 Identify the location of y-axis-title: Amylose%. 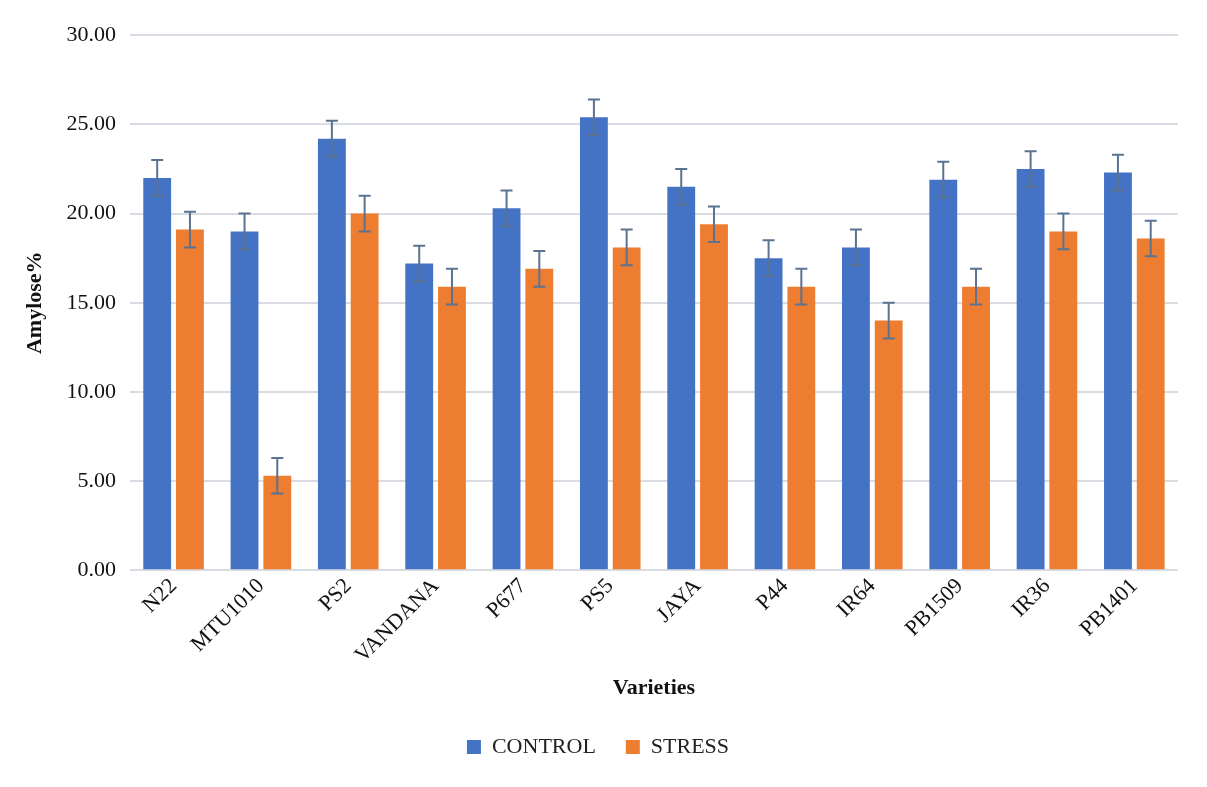
(33, 303).